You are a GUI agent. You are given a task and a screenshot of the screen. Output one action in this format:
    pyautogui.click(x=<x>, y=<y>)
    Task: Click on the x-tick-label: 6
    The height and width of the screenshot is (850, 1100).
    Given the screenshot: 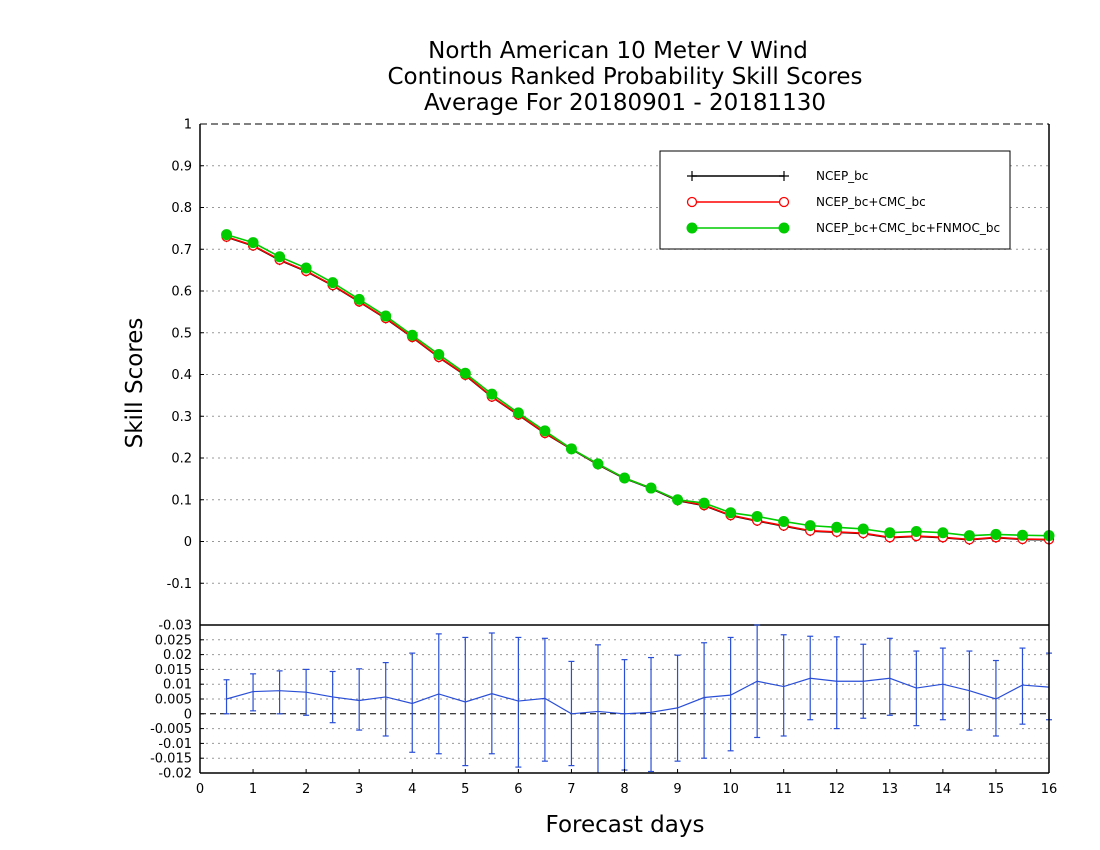 What is the action you would take?
    pyautogui.click(x=518, y=789)
    